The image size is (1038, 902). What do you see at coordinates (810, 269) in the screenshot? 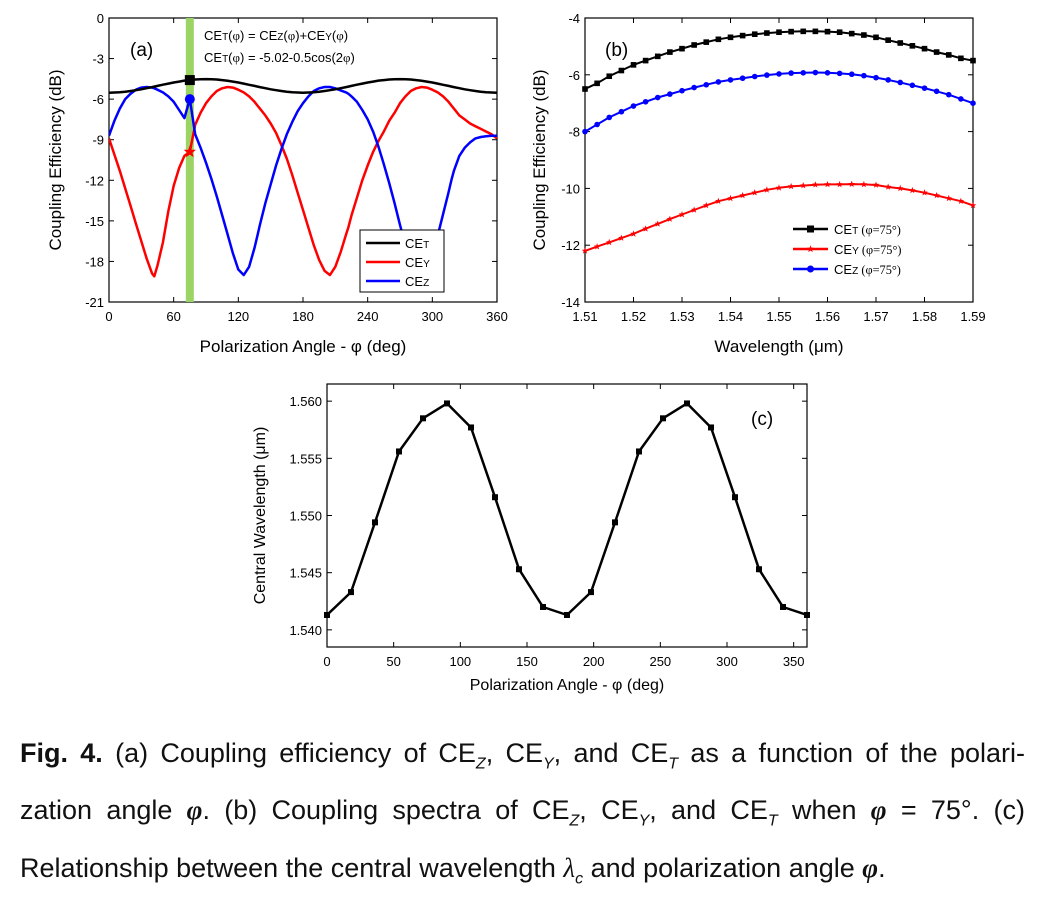
I see `legend-marker` at bounding box center [810, 269].